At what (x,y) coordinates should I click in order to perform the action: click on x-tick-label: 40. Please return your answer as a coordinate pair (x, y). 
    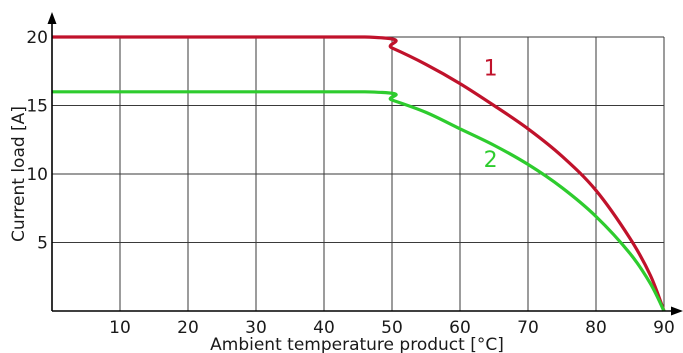
    Looking at the image, I should click on (324, 328).